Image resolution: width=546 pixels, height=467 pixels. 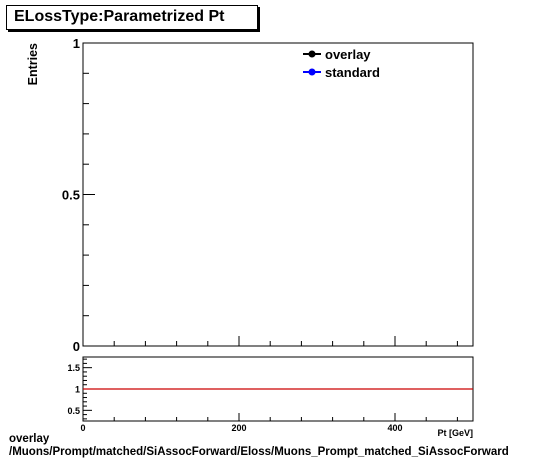 I want to click on ratio-x-tick-label: 0, so click(x=82, y=428).